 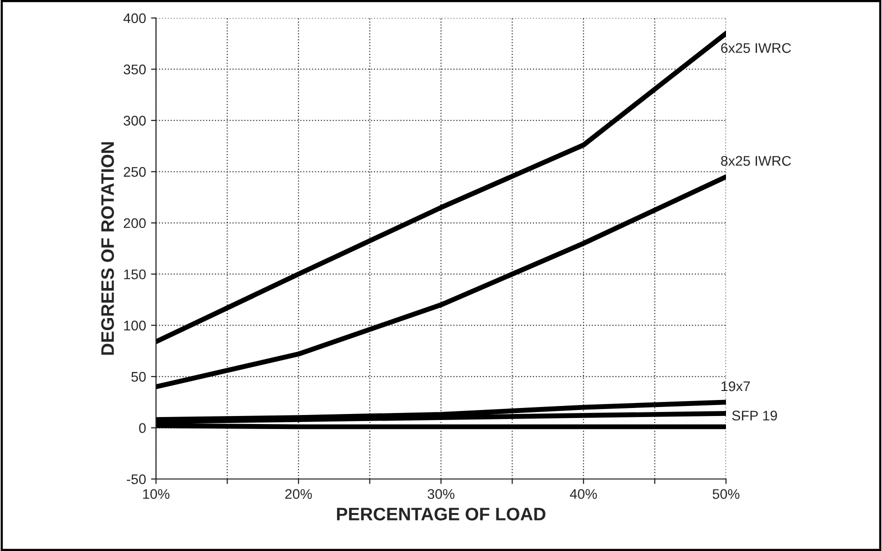 I want to click on x-tick-label: 50%, so click(x=726, y=494).